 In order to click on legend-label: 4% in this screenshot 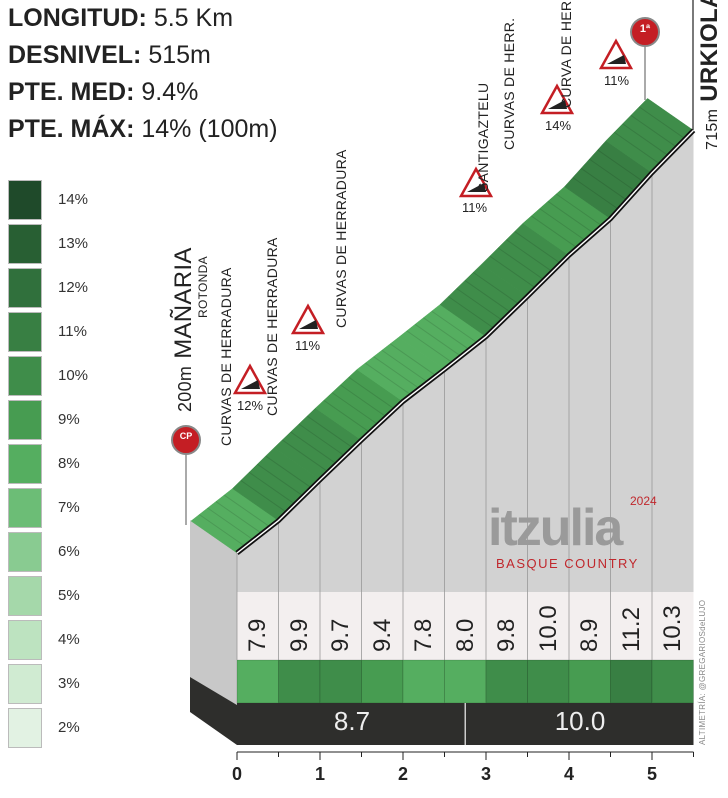, I will do `click(69, 639)`.